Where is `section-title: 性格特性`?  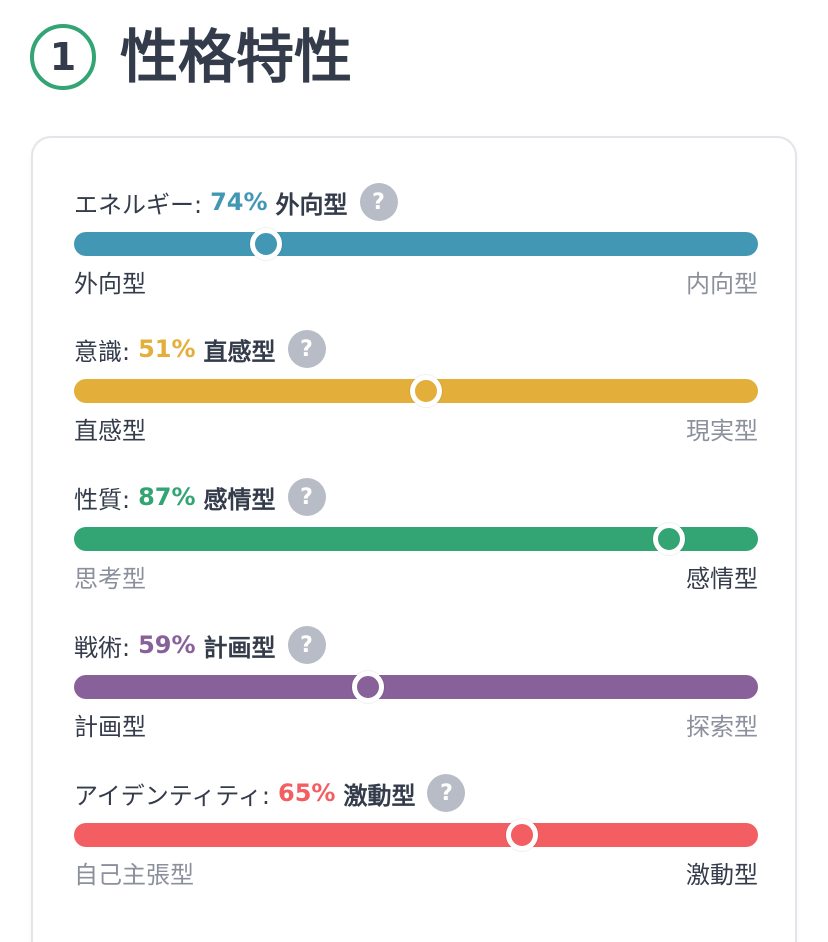
section-title: 性格特性 is located at coordinates (236, 57).